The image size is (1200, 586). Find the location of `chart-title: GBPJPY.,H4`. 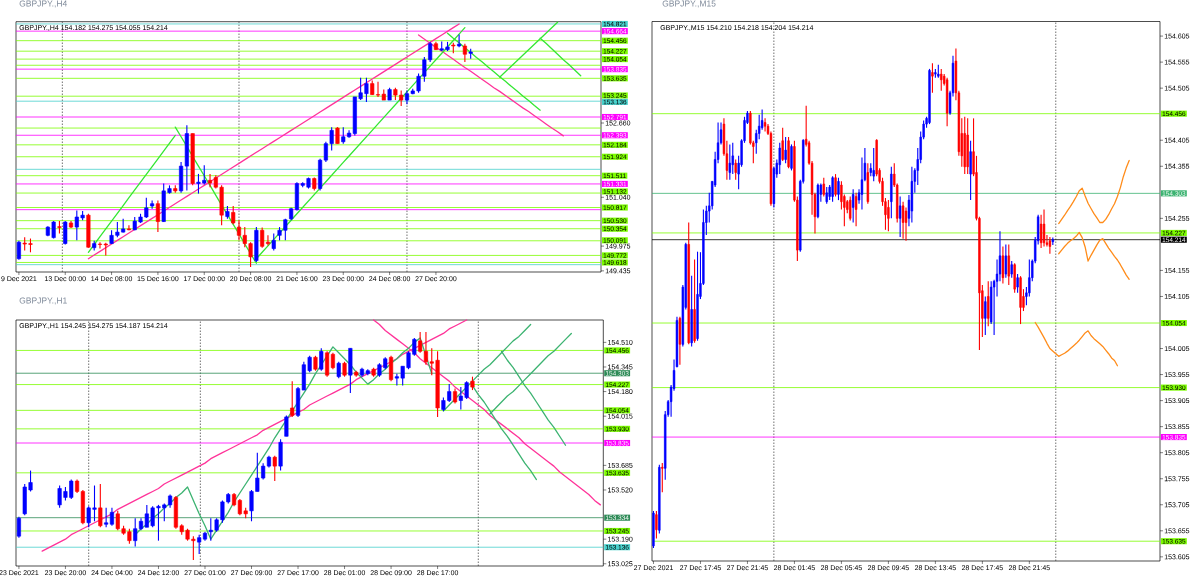

chart-title: GBPJPY.,H4 is located at coordinates (43, 4).